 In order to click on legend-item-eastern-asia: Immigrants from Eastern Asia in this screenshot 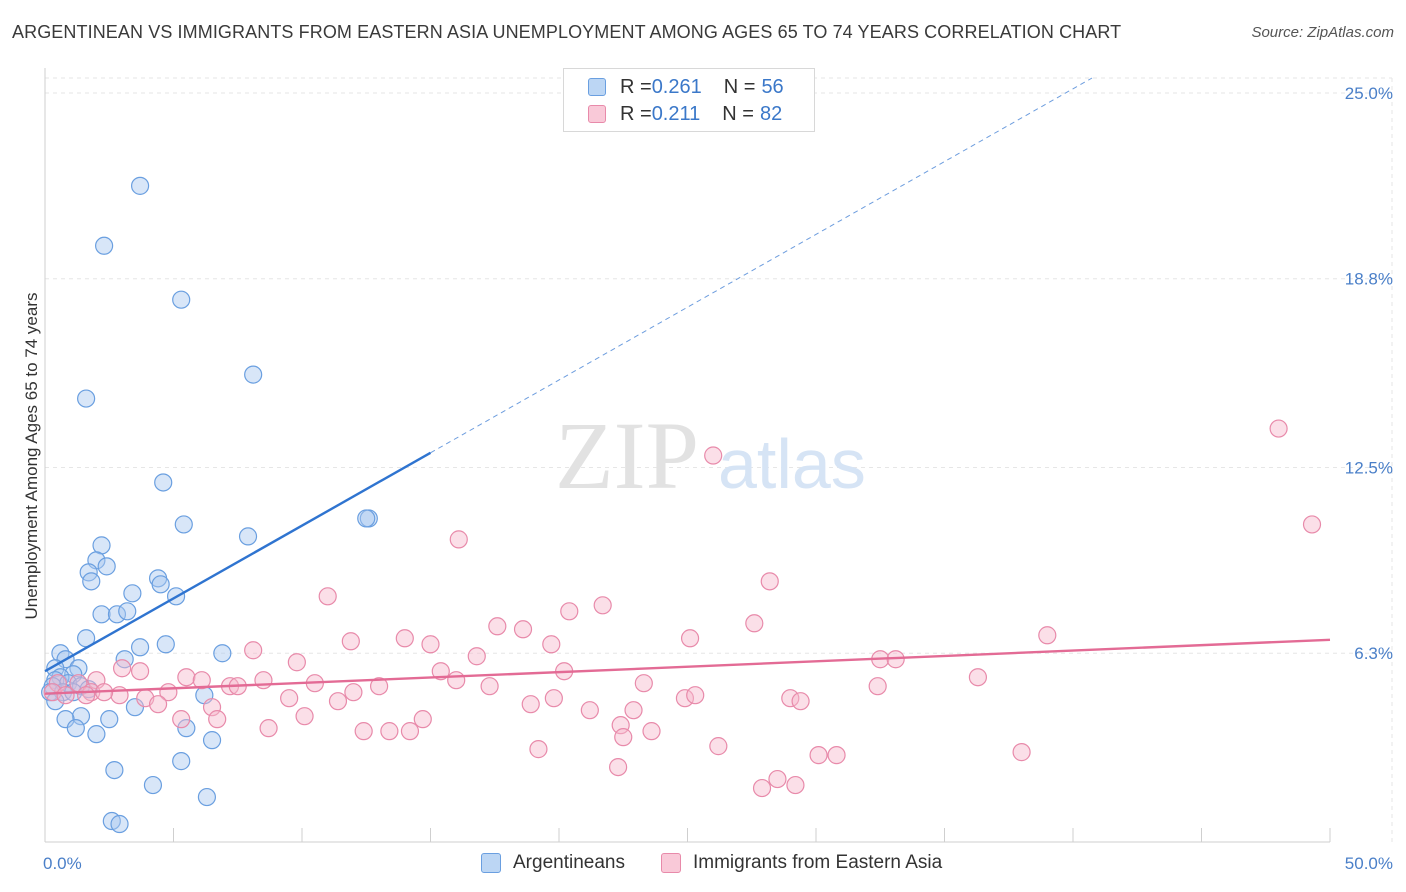, I will do `click(801, 863)`.